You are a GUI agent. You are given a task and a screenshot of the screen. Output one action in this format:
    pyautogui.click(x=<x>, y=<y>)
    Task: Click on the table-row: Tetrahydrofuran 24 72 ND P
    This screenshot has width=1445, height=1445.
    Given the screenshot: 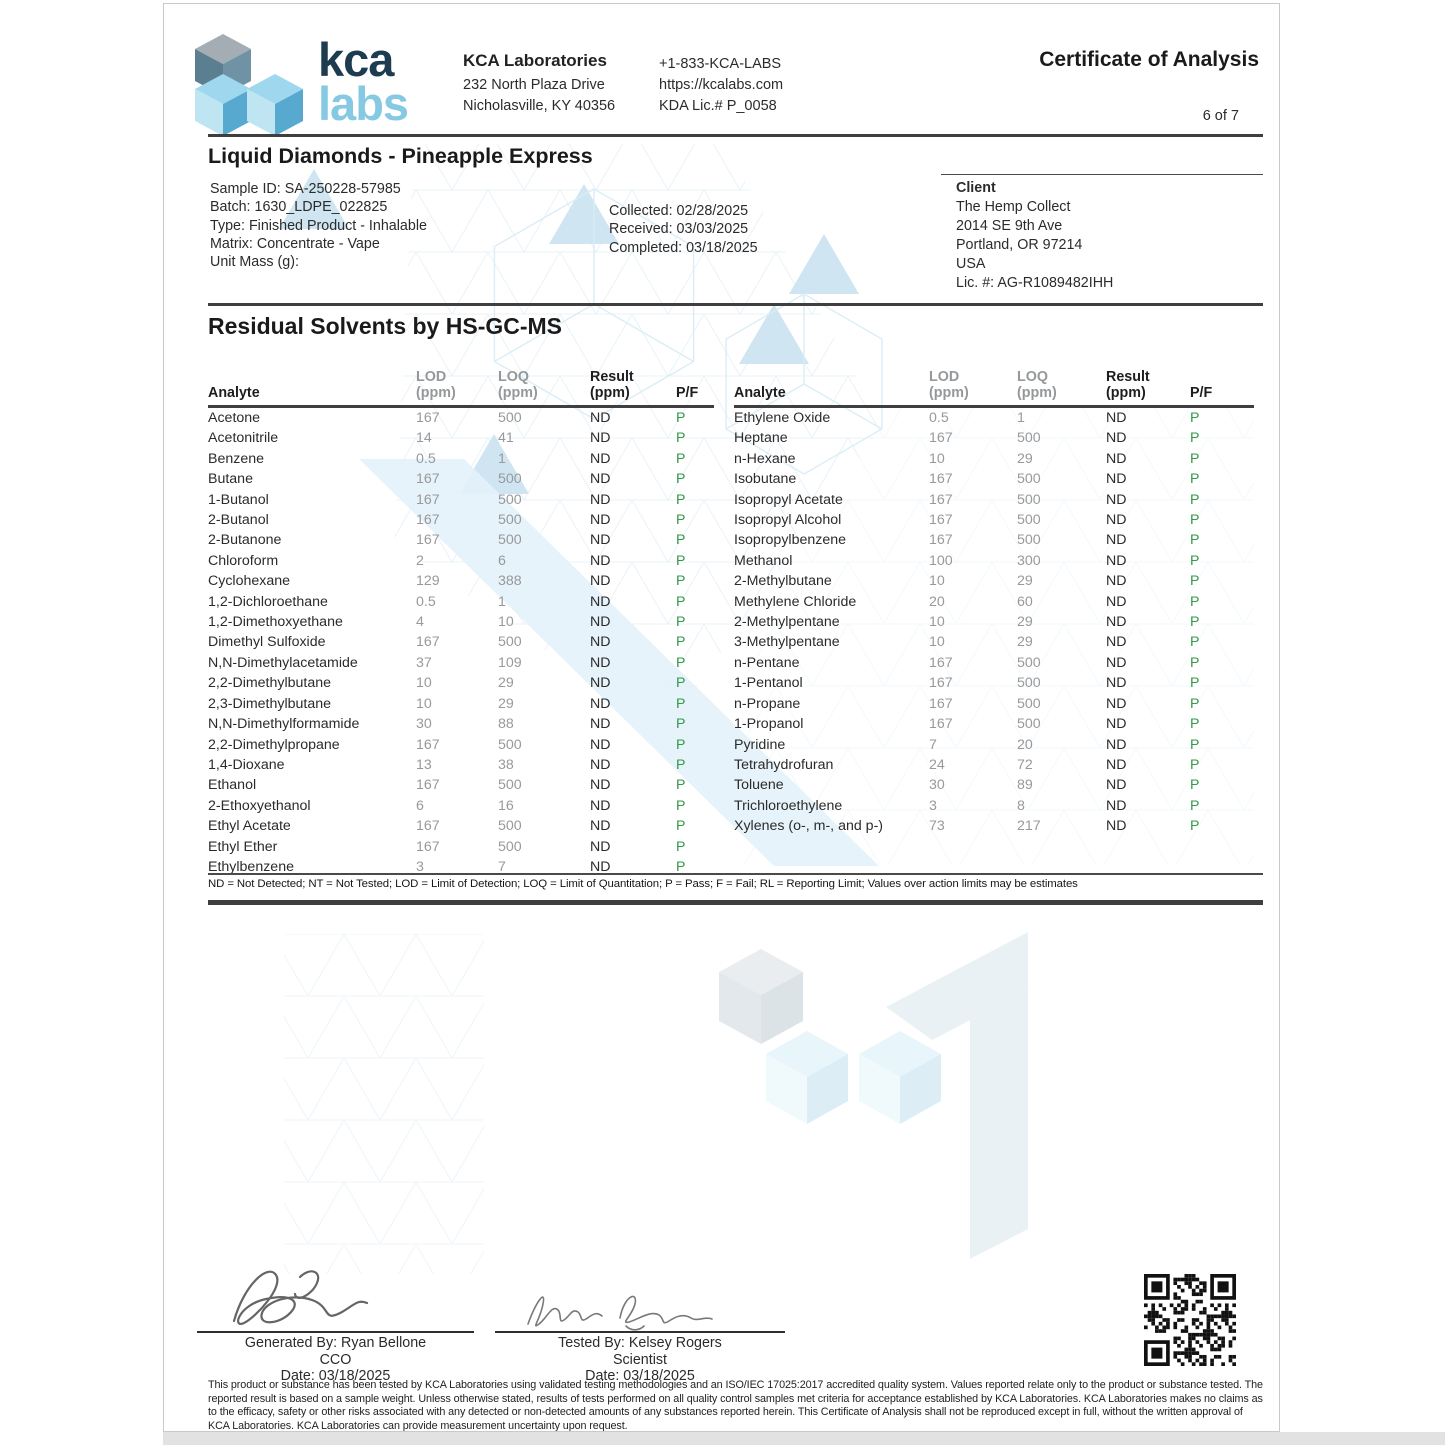 What is the action you would take?
    pyautogui.click(x=994, y=765)
    